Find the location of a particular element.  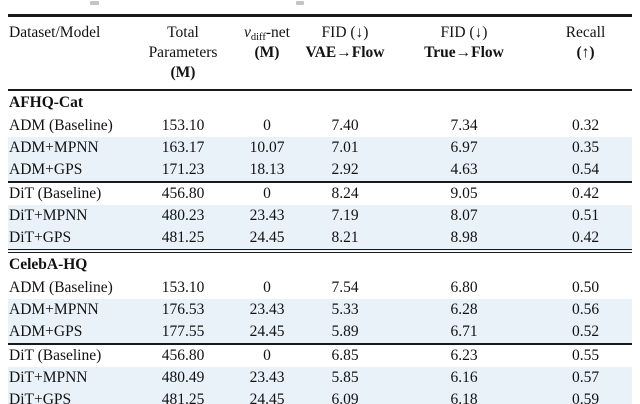

cell-total-params: 177.55 is located at coordinates (183, 331).